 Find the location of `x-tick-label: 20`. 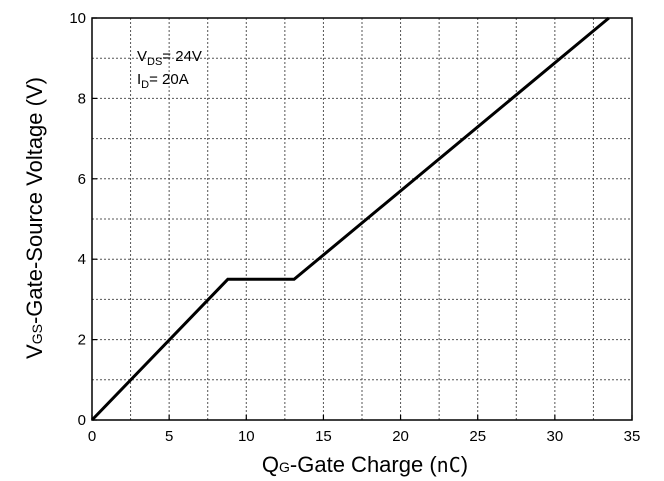

x-tick-label: 20 is located at coordinates (400, 436).